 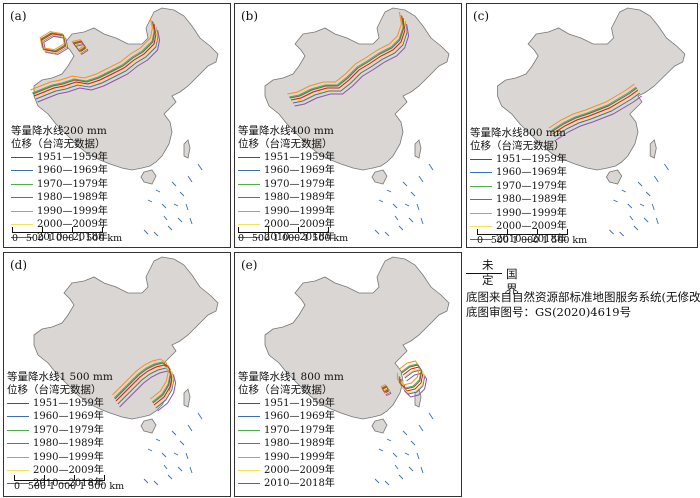 I want to click on scale-bar-c: 0 500 1 000 1 500 km, so click(x=532, y=237).